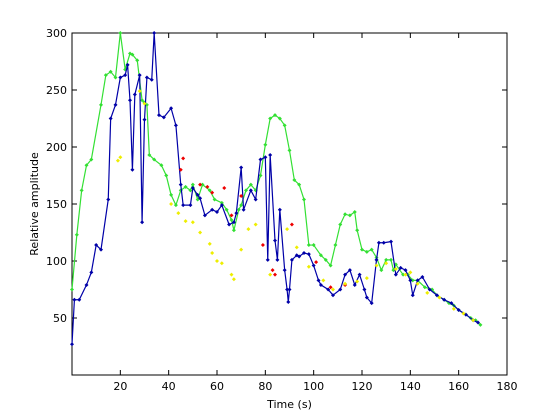 The width and height of the screenshot is (560, 420). I want to click on y-tick-label: 300, so click(56, 33).